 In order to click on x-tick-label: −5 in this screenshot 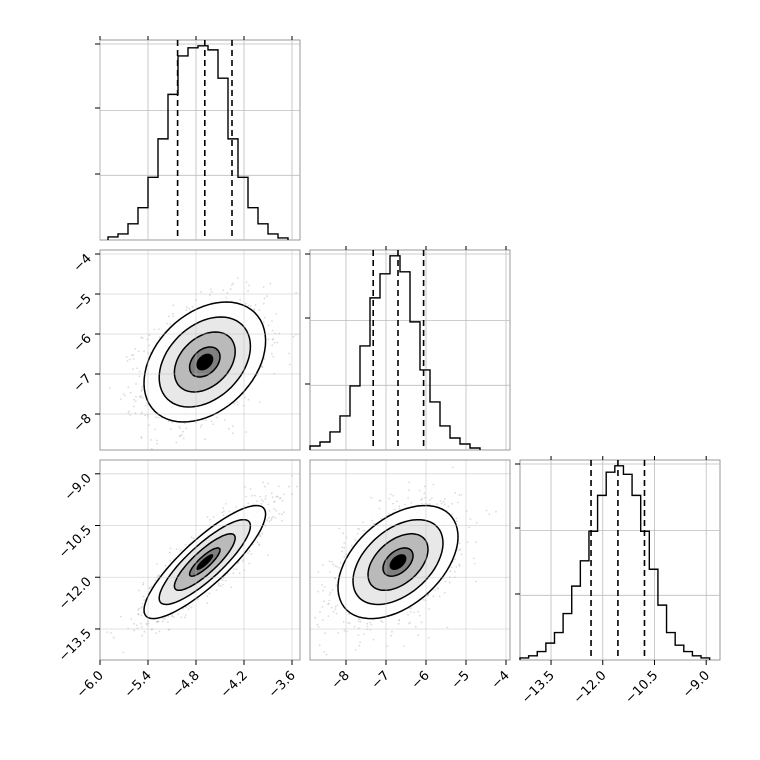, I will do `click(461, 680)`.